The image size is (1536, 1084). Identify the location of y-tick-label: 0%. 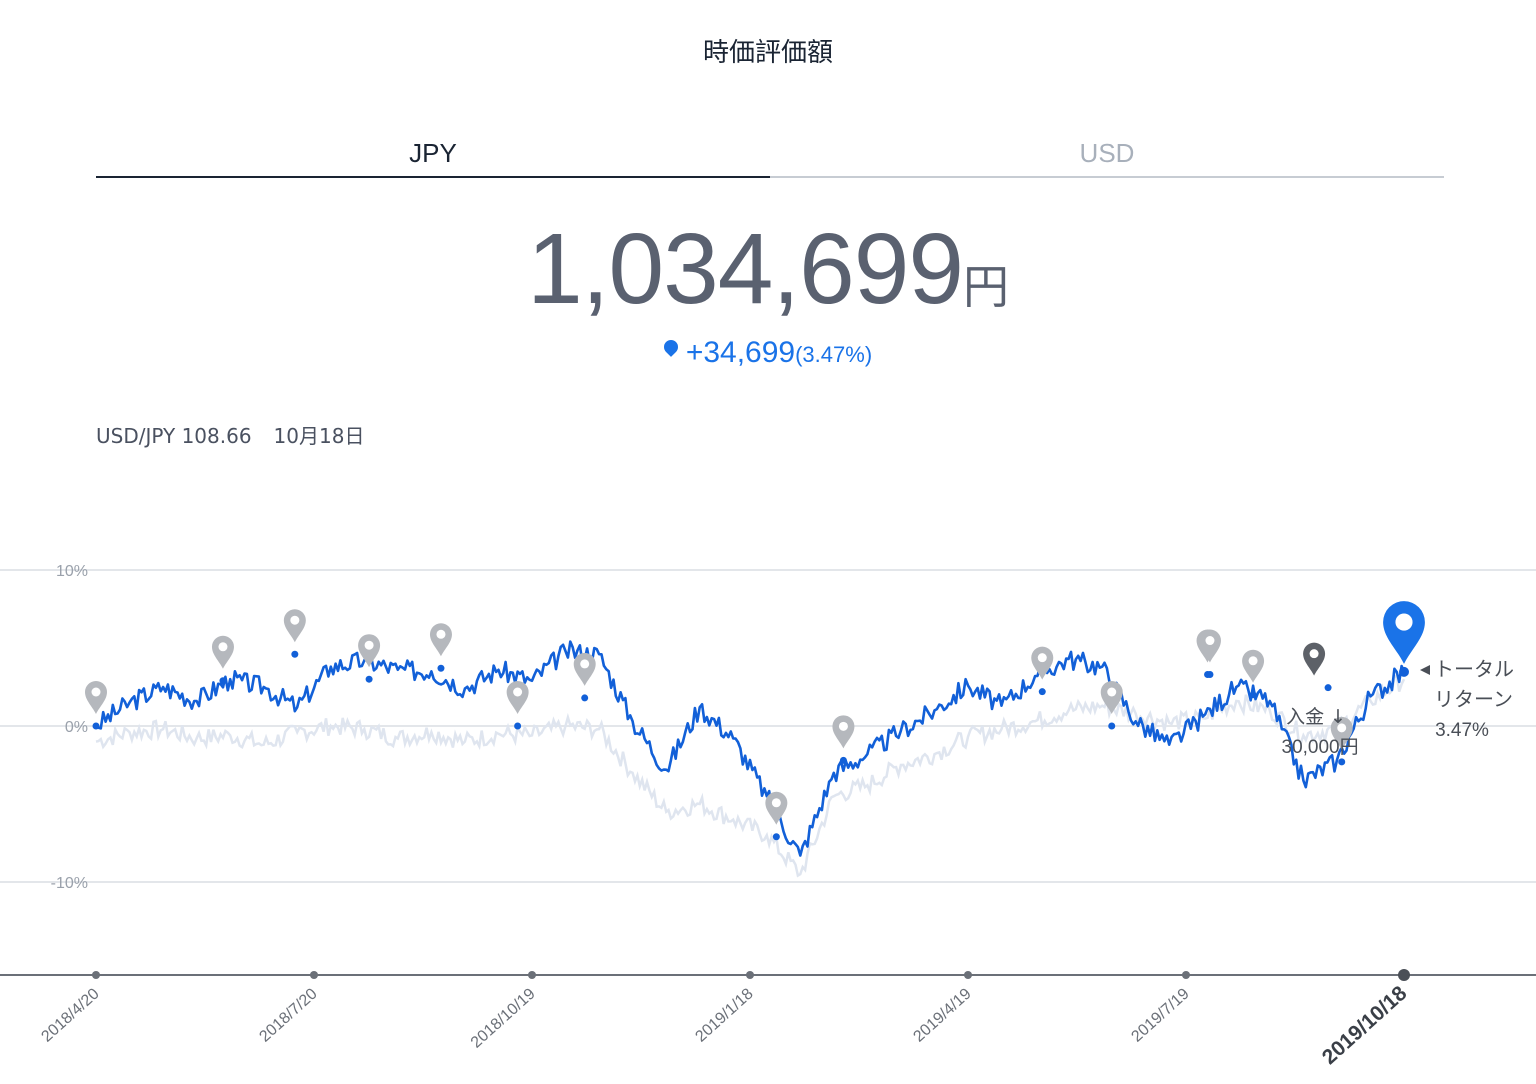
(76, 727).